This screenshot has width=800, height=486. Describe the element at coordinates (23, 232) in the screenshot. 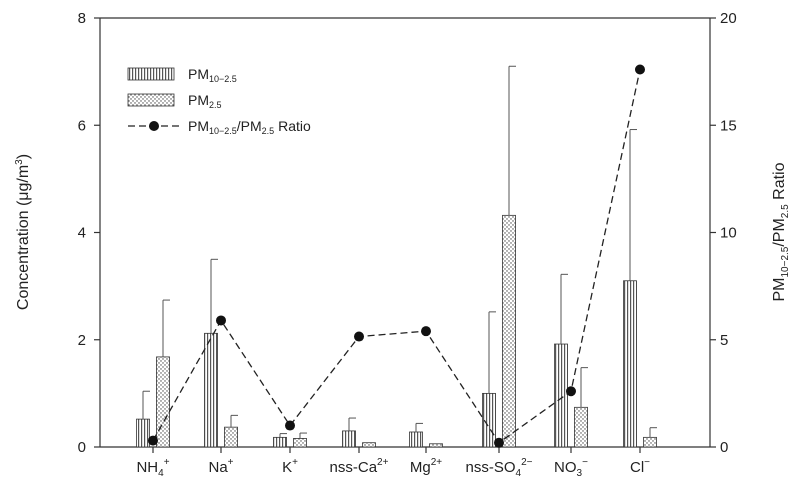

I see `y-axis-title: Concentration (μg/m3)` at that location.